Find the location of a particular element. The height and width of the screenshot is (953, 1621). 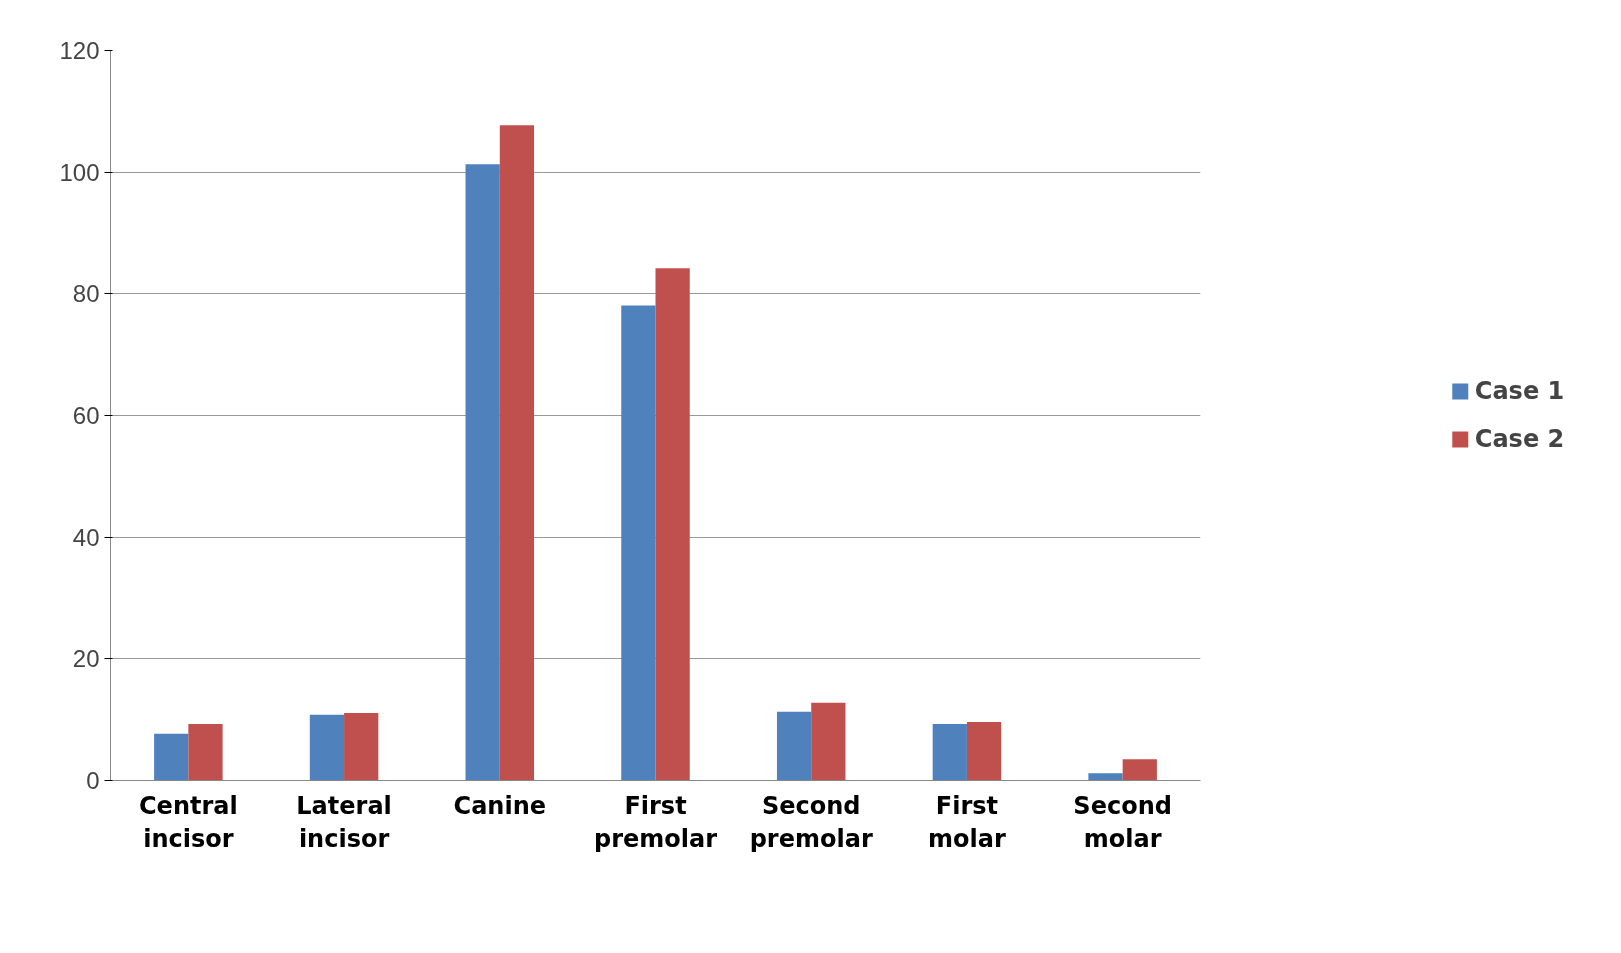

x-tick-label: Canine is located at coordinates (500, 805).